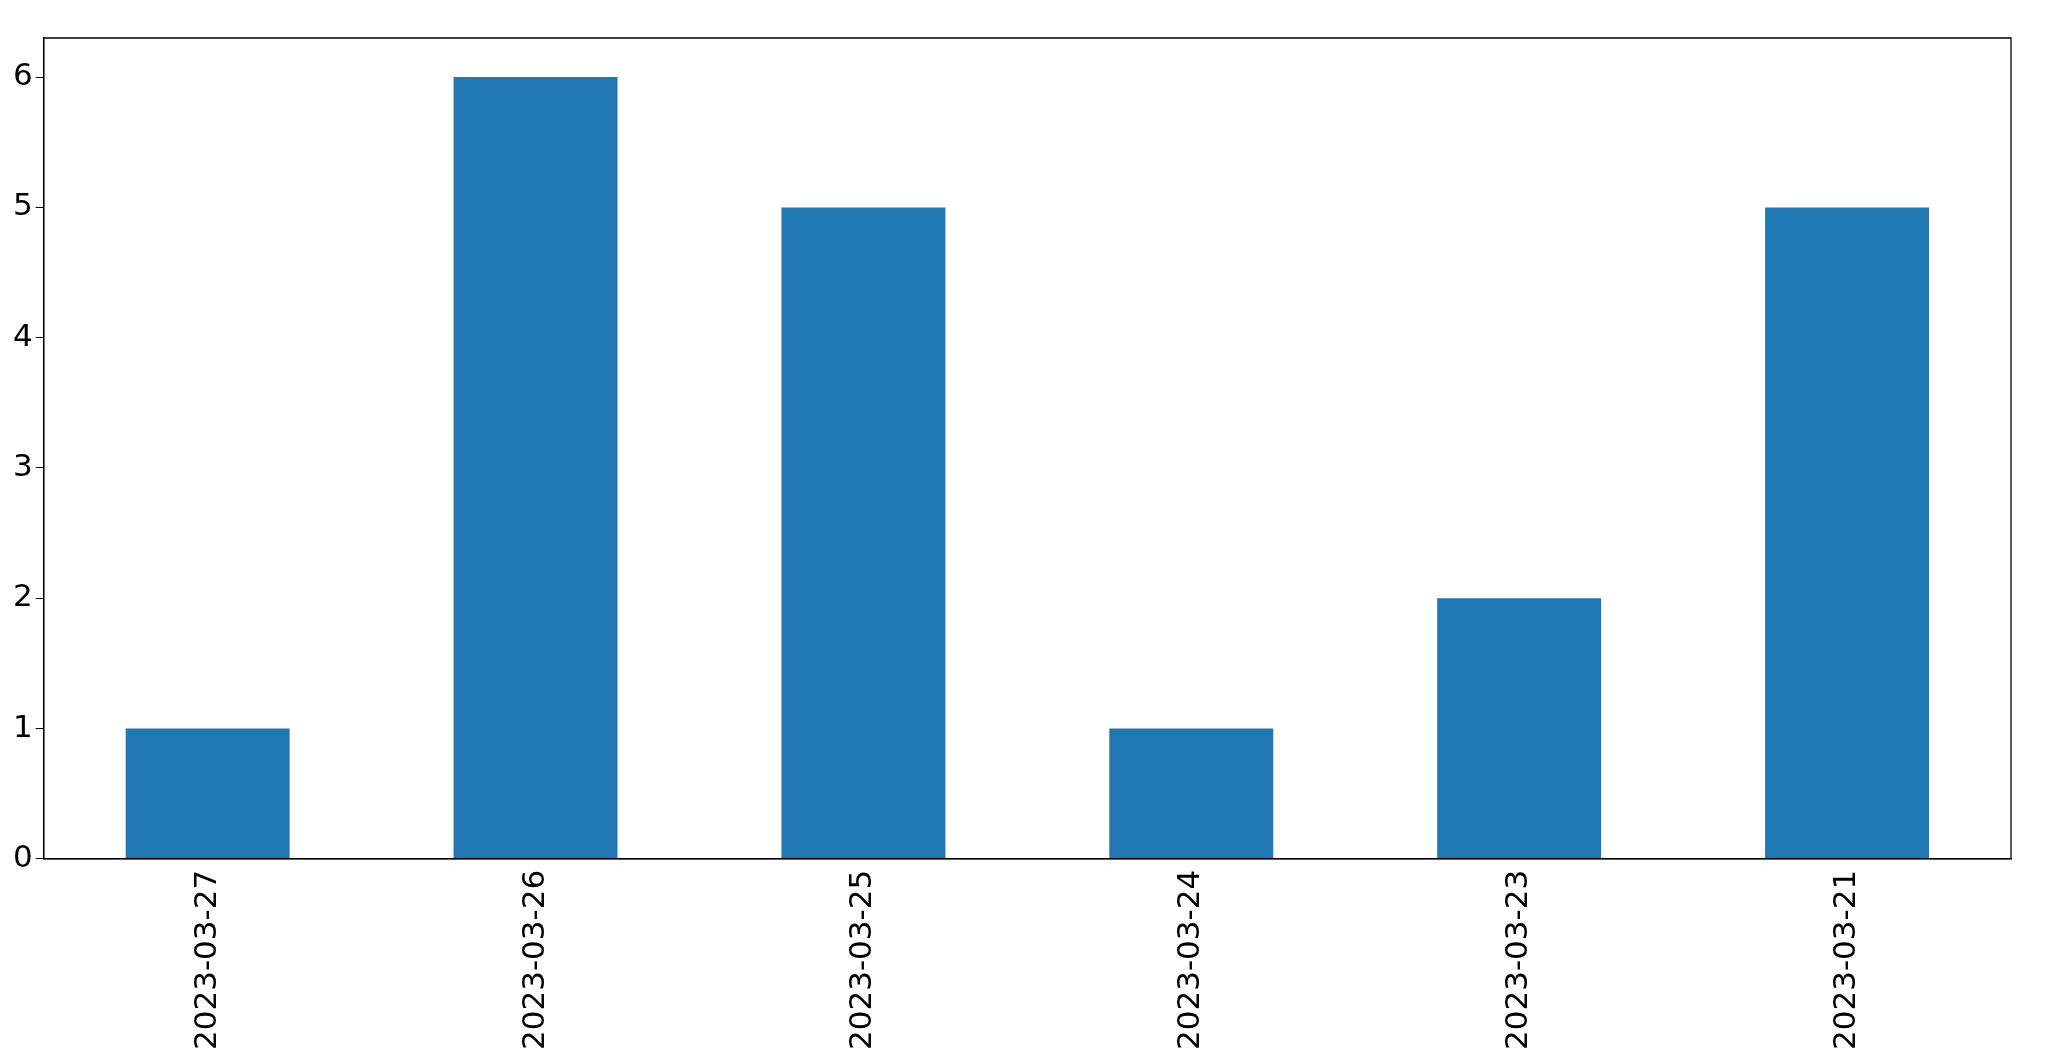 The width and height of the screenshot is (2049, 1061). I want to click on x-tick-label: 2023-03-26, so click(532, 960).